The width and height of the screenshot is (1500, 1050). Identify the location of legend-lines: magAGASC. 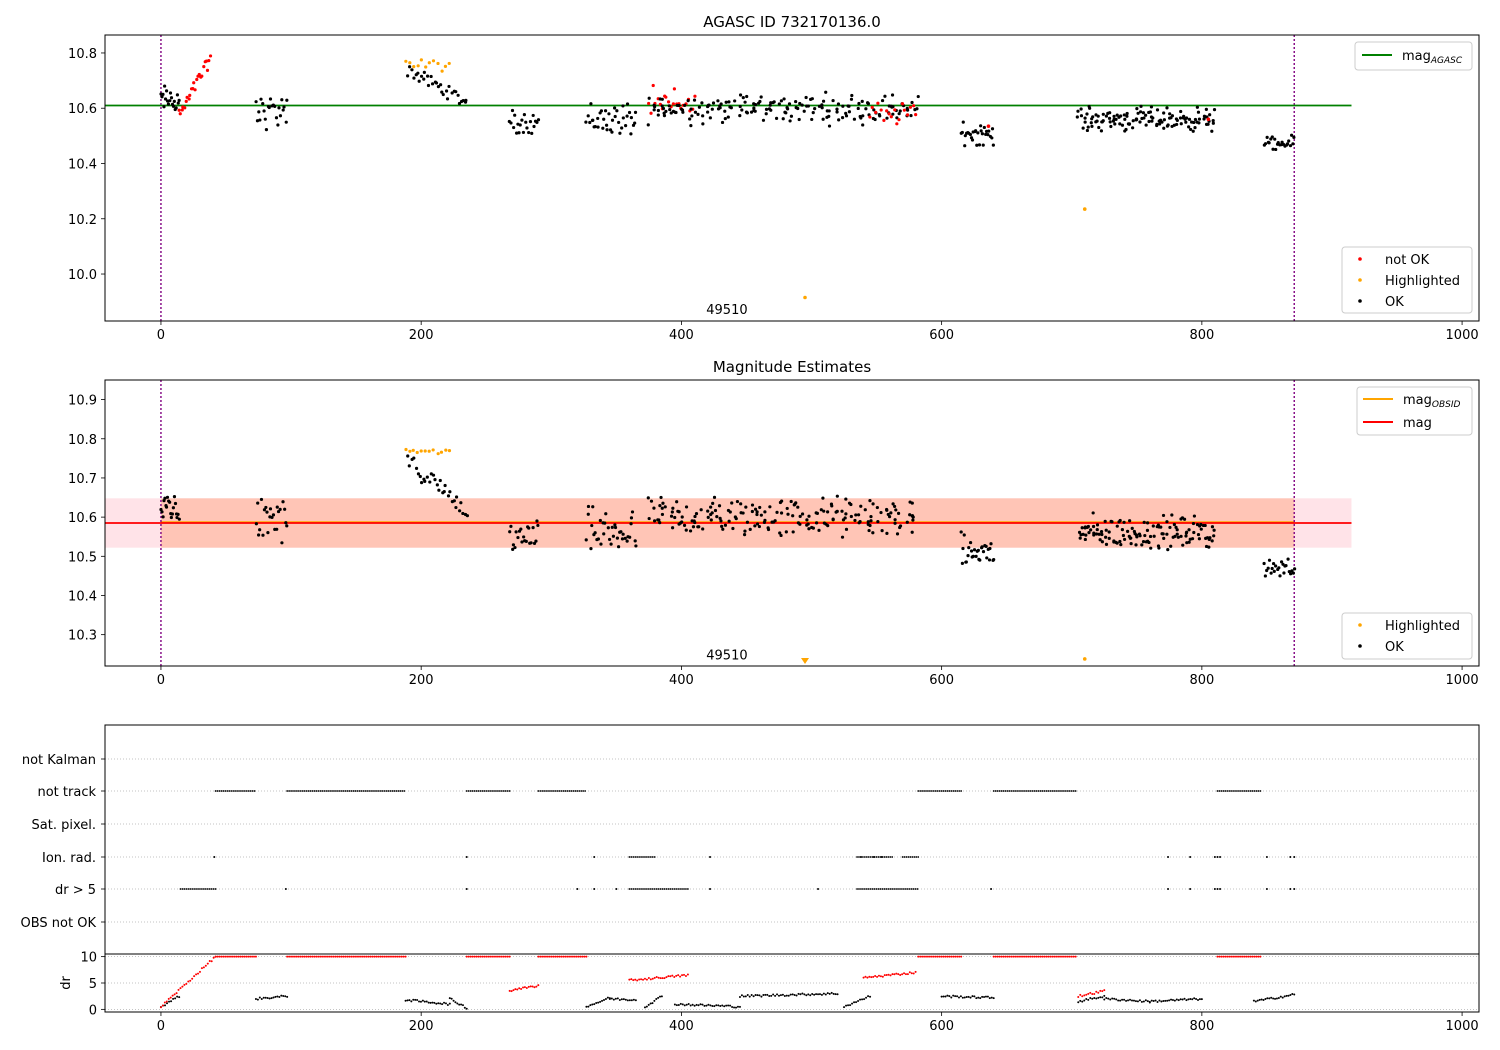
(1413, 56).